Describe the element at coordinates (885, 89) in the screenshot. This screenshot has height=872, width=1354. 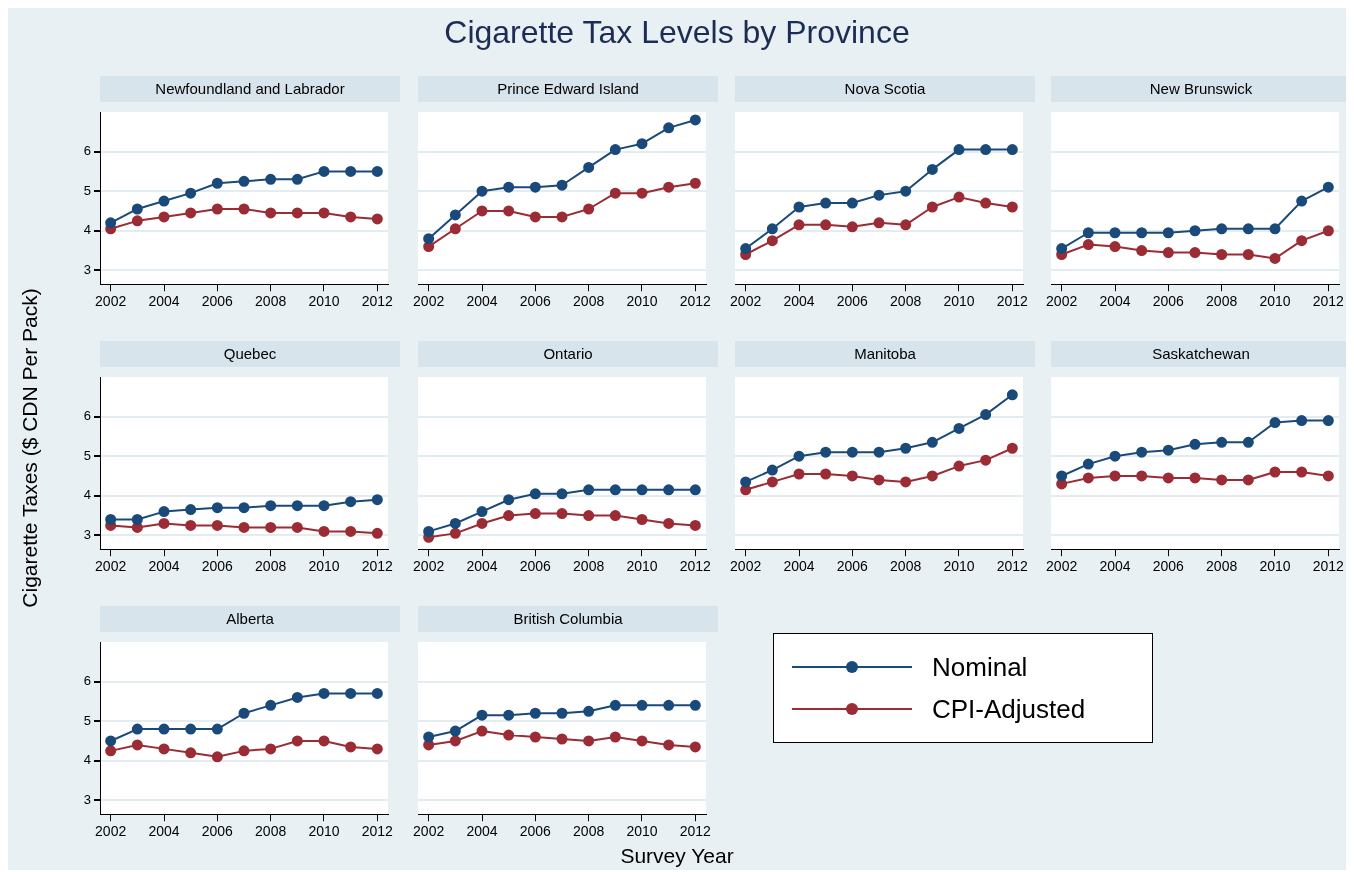
I see `chart-title: Nova Scotia` at that location.